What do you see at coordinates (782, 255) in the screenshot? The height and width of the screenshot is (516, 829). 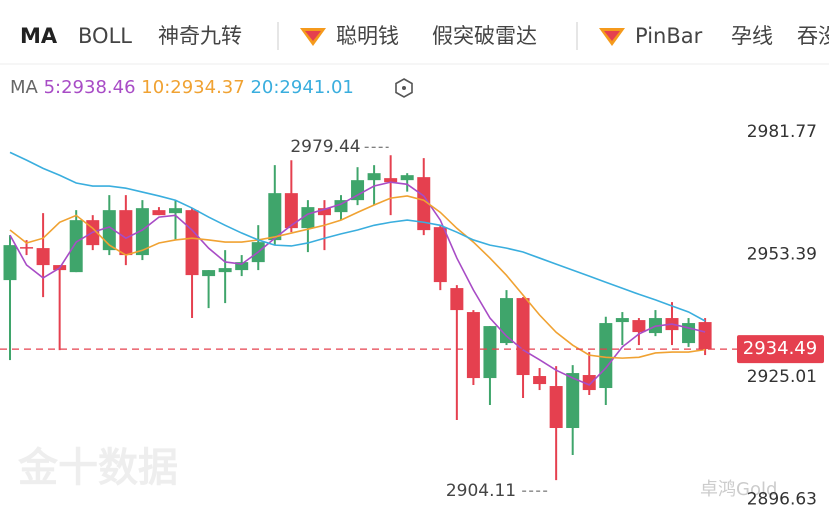 I see `y-tick-label: 2953.39` at bounding box center [782, 255].